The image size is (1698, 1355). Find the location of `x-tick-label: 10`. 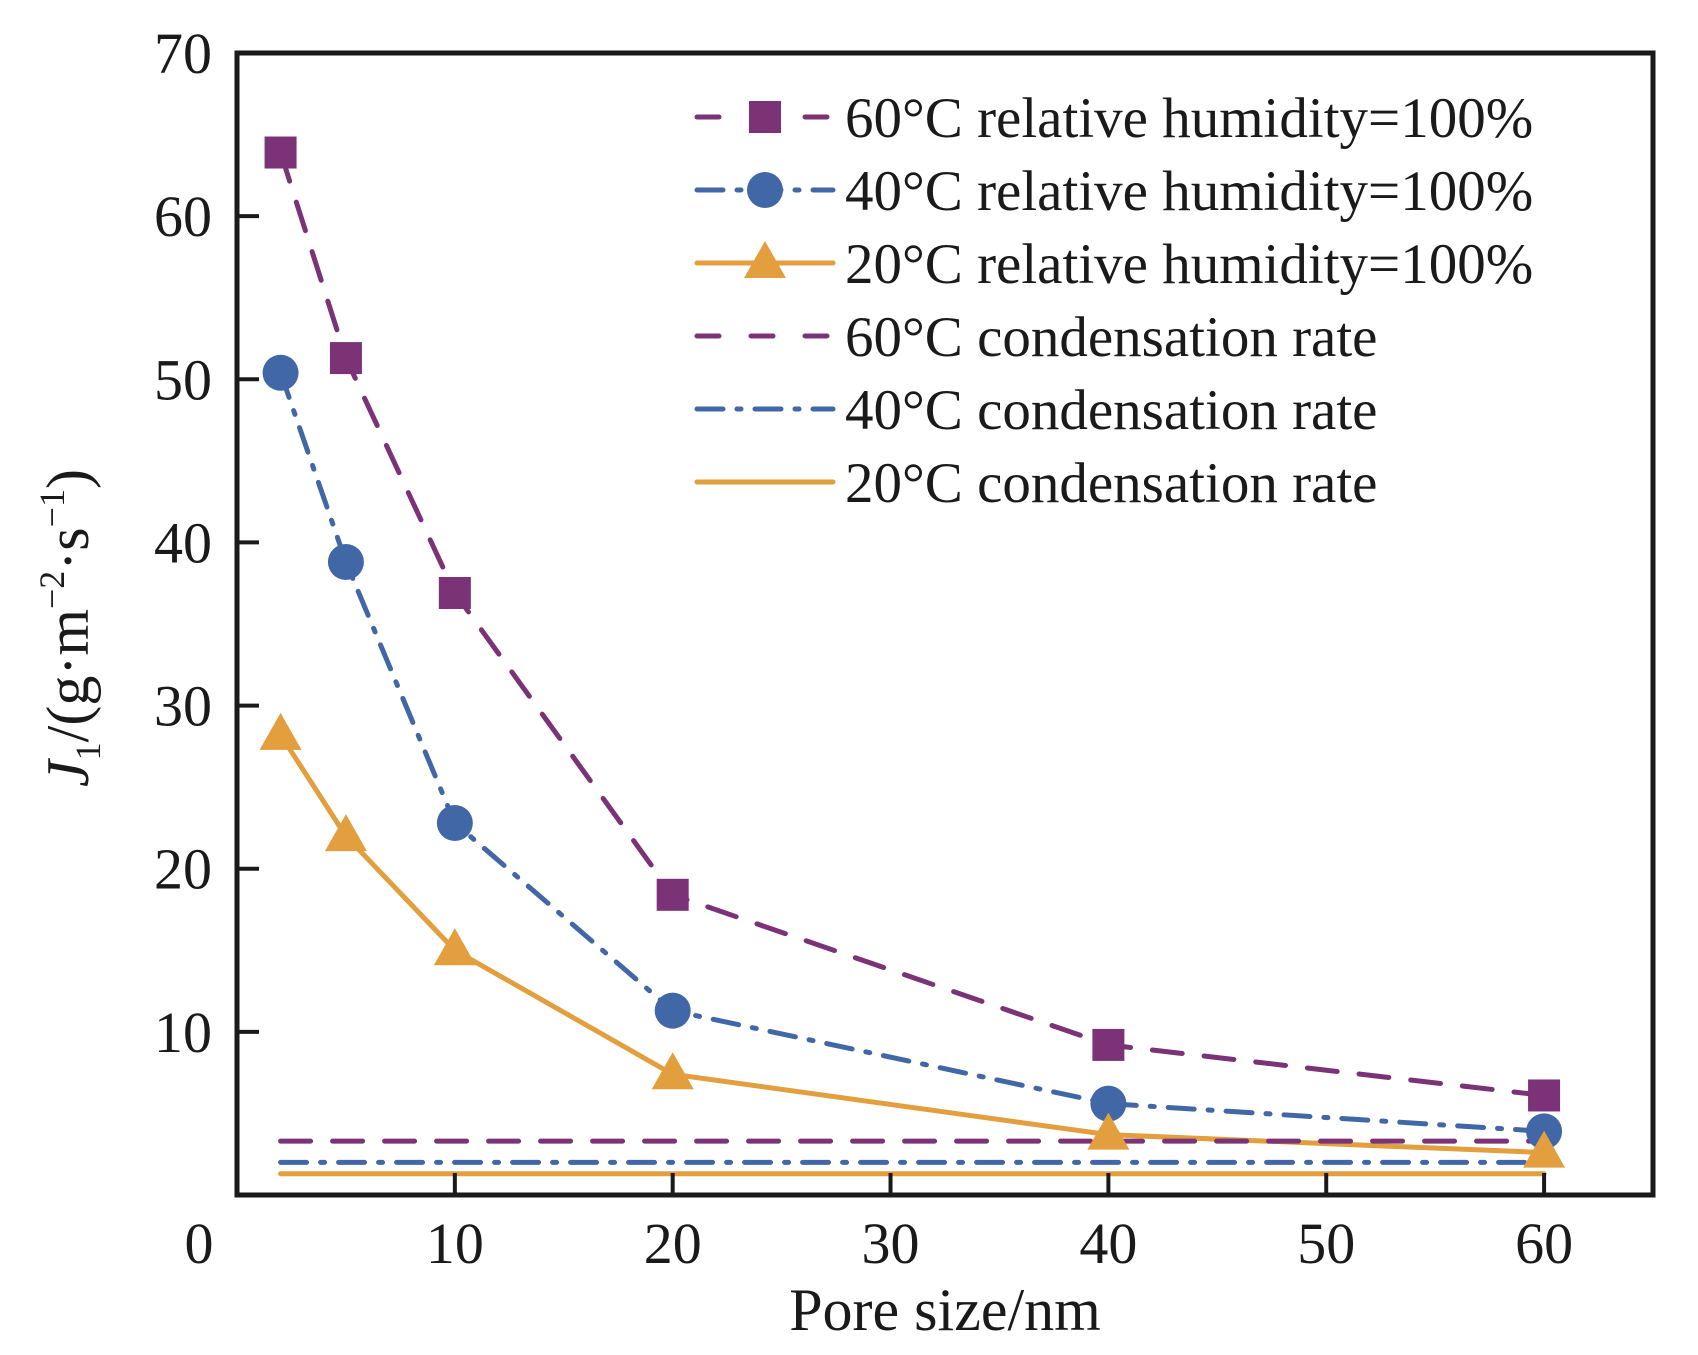

x-tick-label: 10 is located at coordinates (455, 1243).